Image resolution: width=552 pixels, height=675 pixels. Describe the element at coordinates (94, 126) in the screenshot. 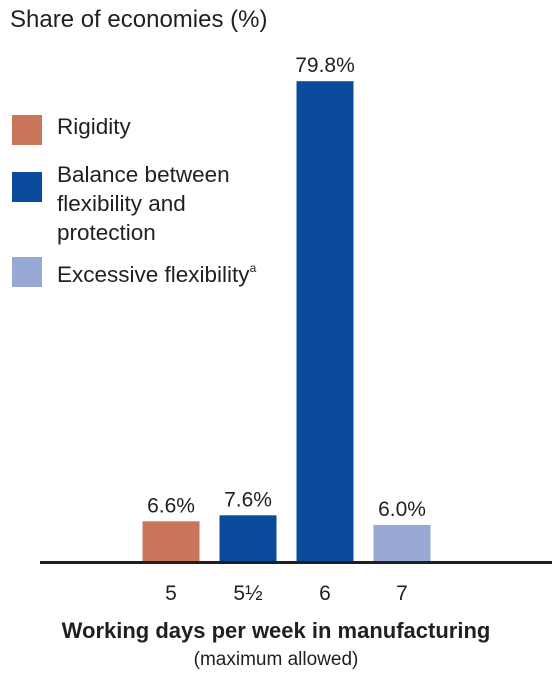

I see `legend-label-rigidity: Rigidity` at that location.